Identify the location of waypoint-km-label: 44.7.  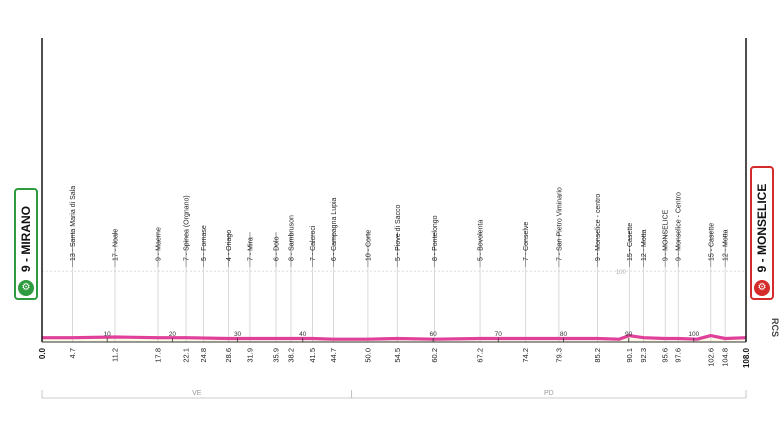
(333, 355).